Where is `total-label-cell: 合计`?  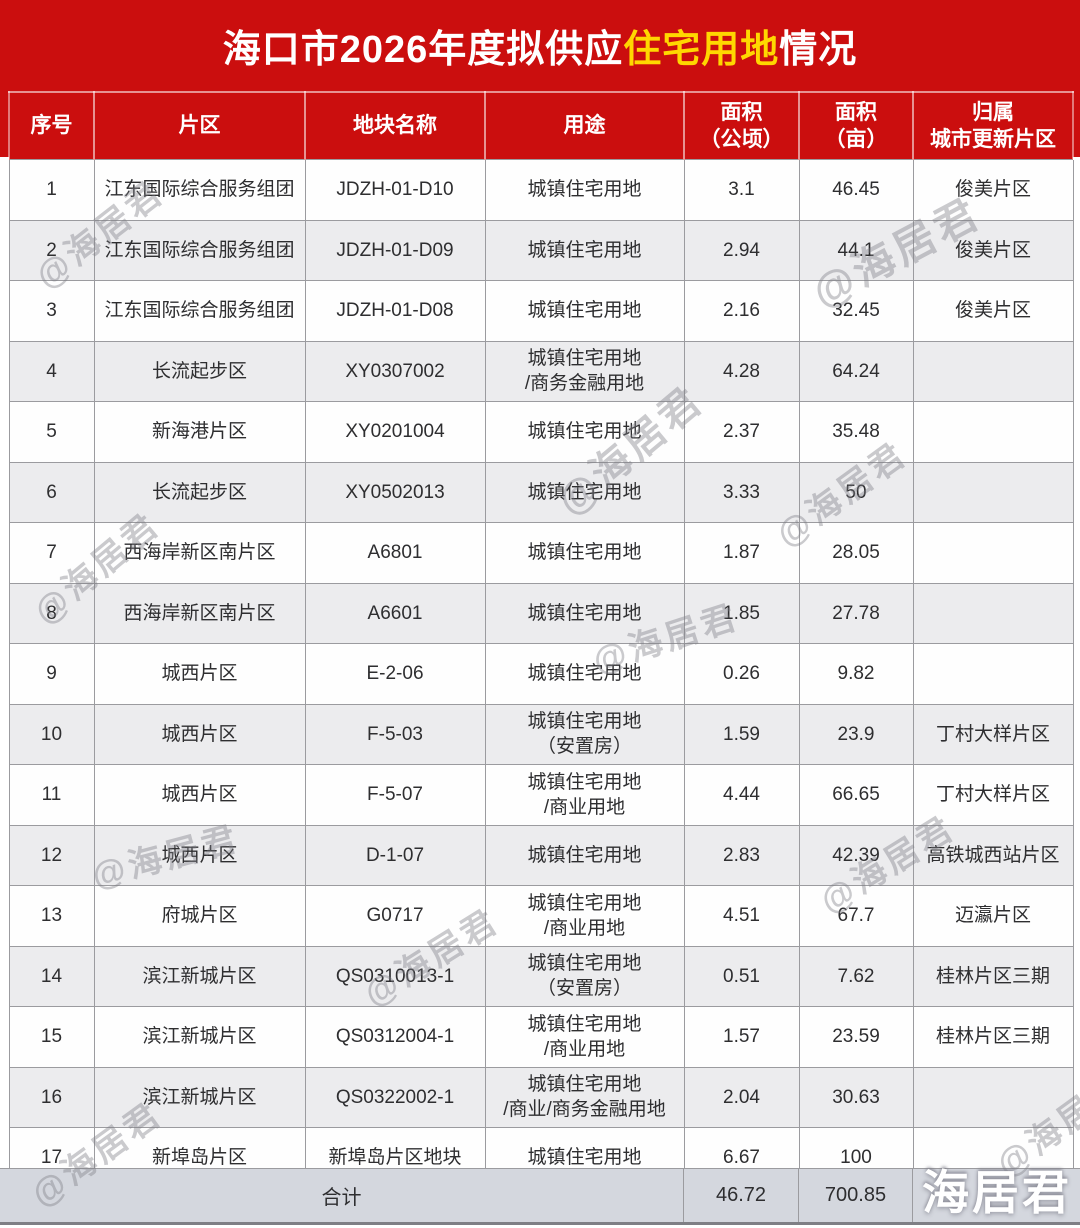
total-label-cell: 合计 is located at coordinates (341, 1198).